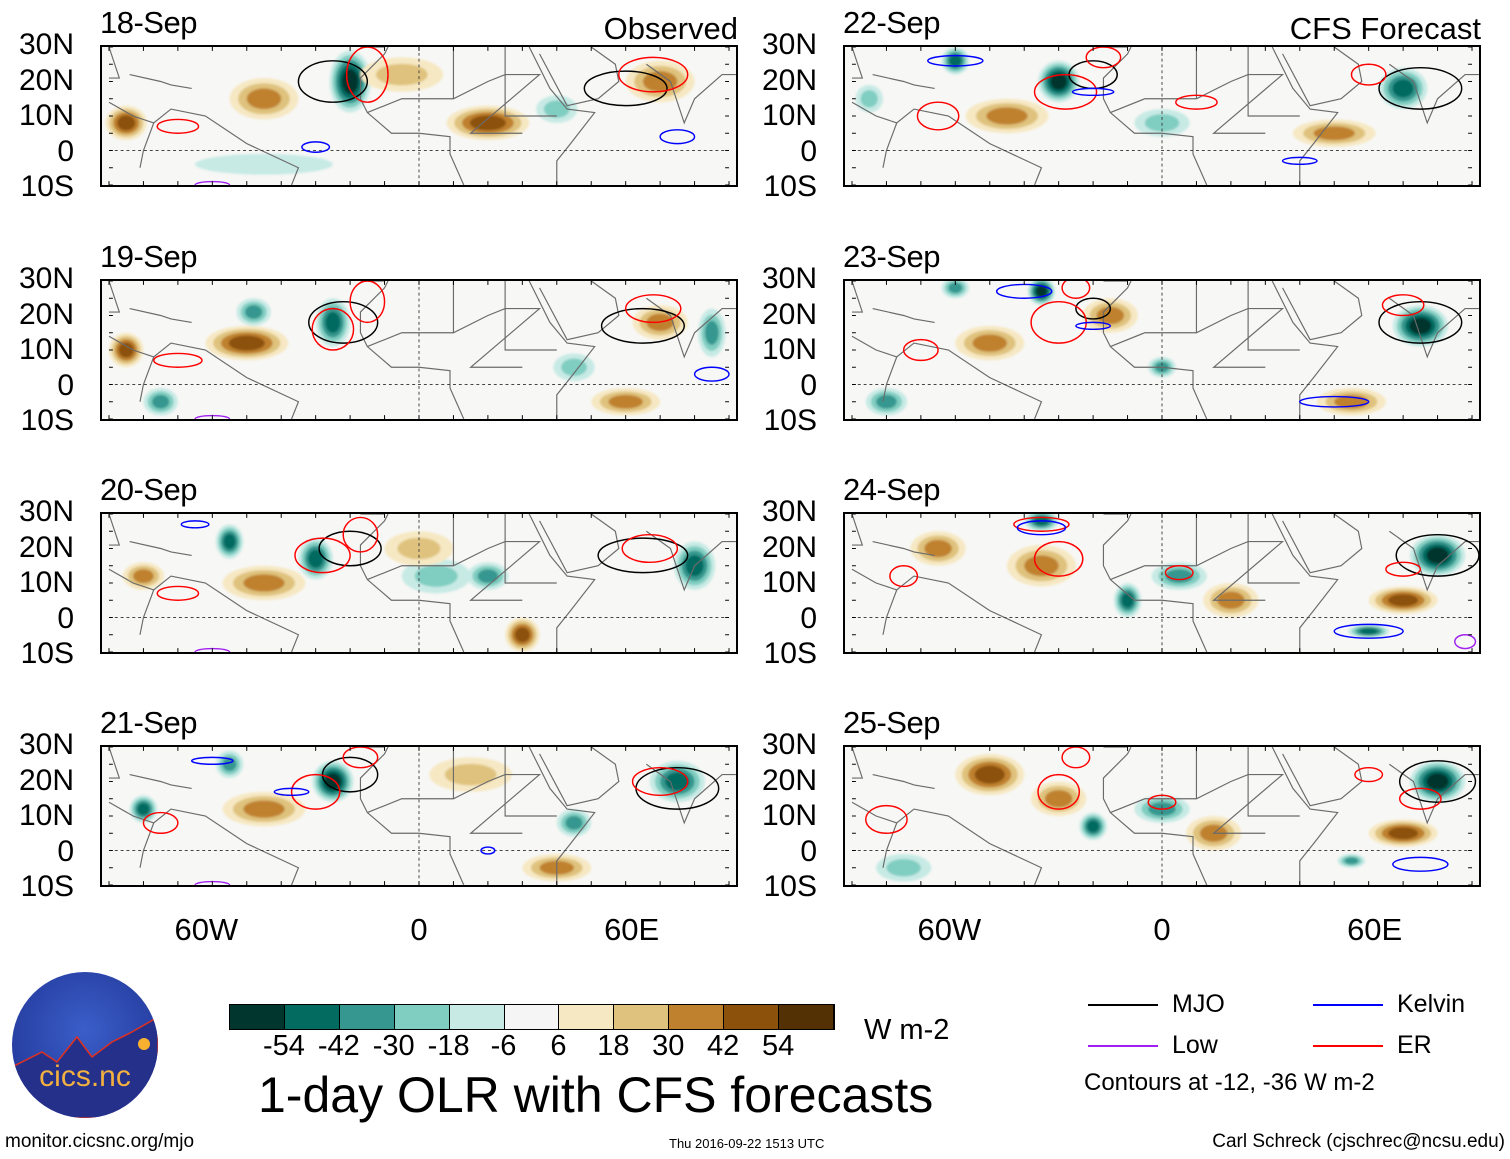 The image size is (1510, 1159). Describe the element at coordinates (1358, 1141) in the screenshot. I see `footer-author: Carl Schreck (cjschrec@ncsu.edu)` at that location.